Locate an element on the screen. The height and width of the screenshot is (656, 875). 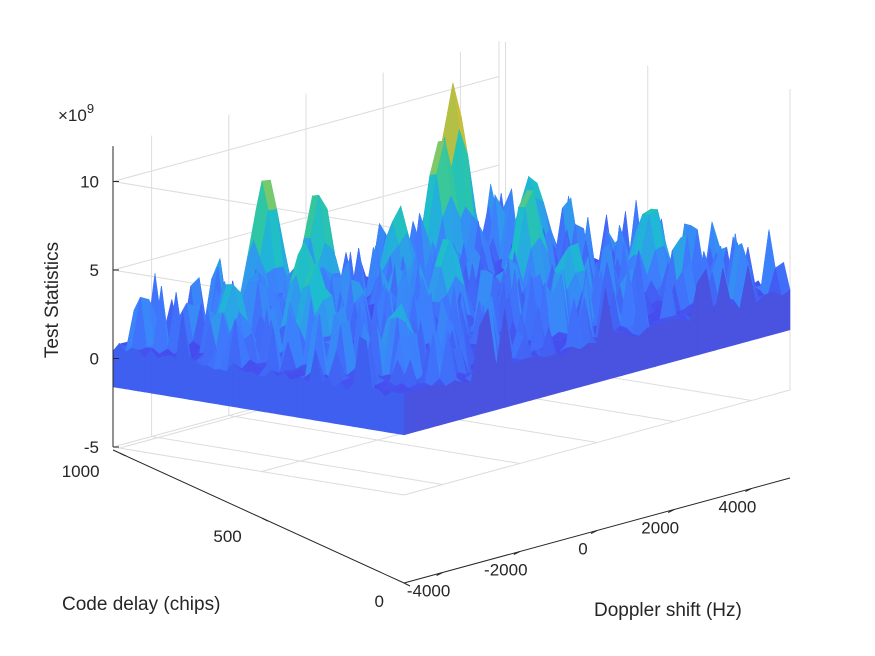
y-tick-label: 0 is located at coordinates (379, 601).